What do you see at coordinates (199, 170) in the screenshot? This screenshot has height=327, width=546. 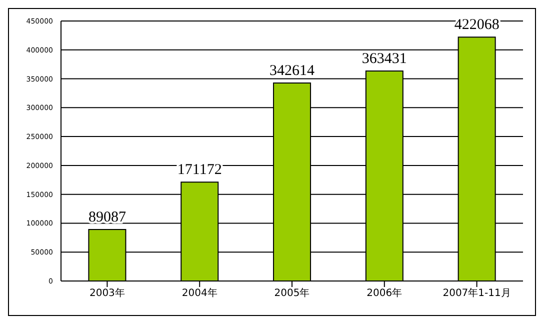 I see `data-label: 171172` at bounding box center [199, 170].